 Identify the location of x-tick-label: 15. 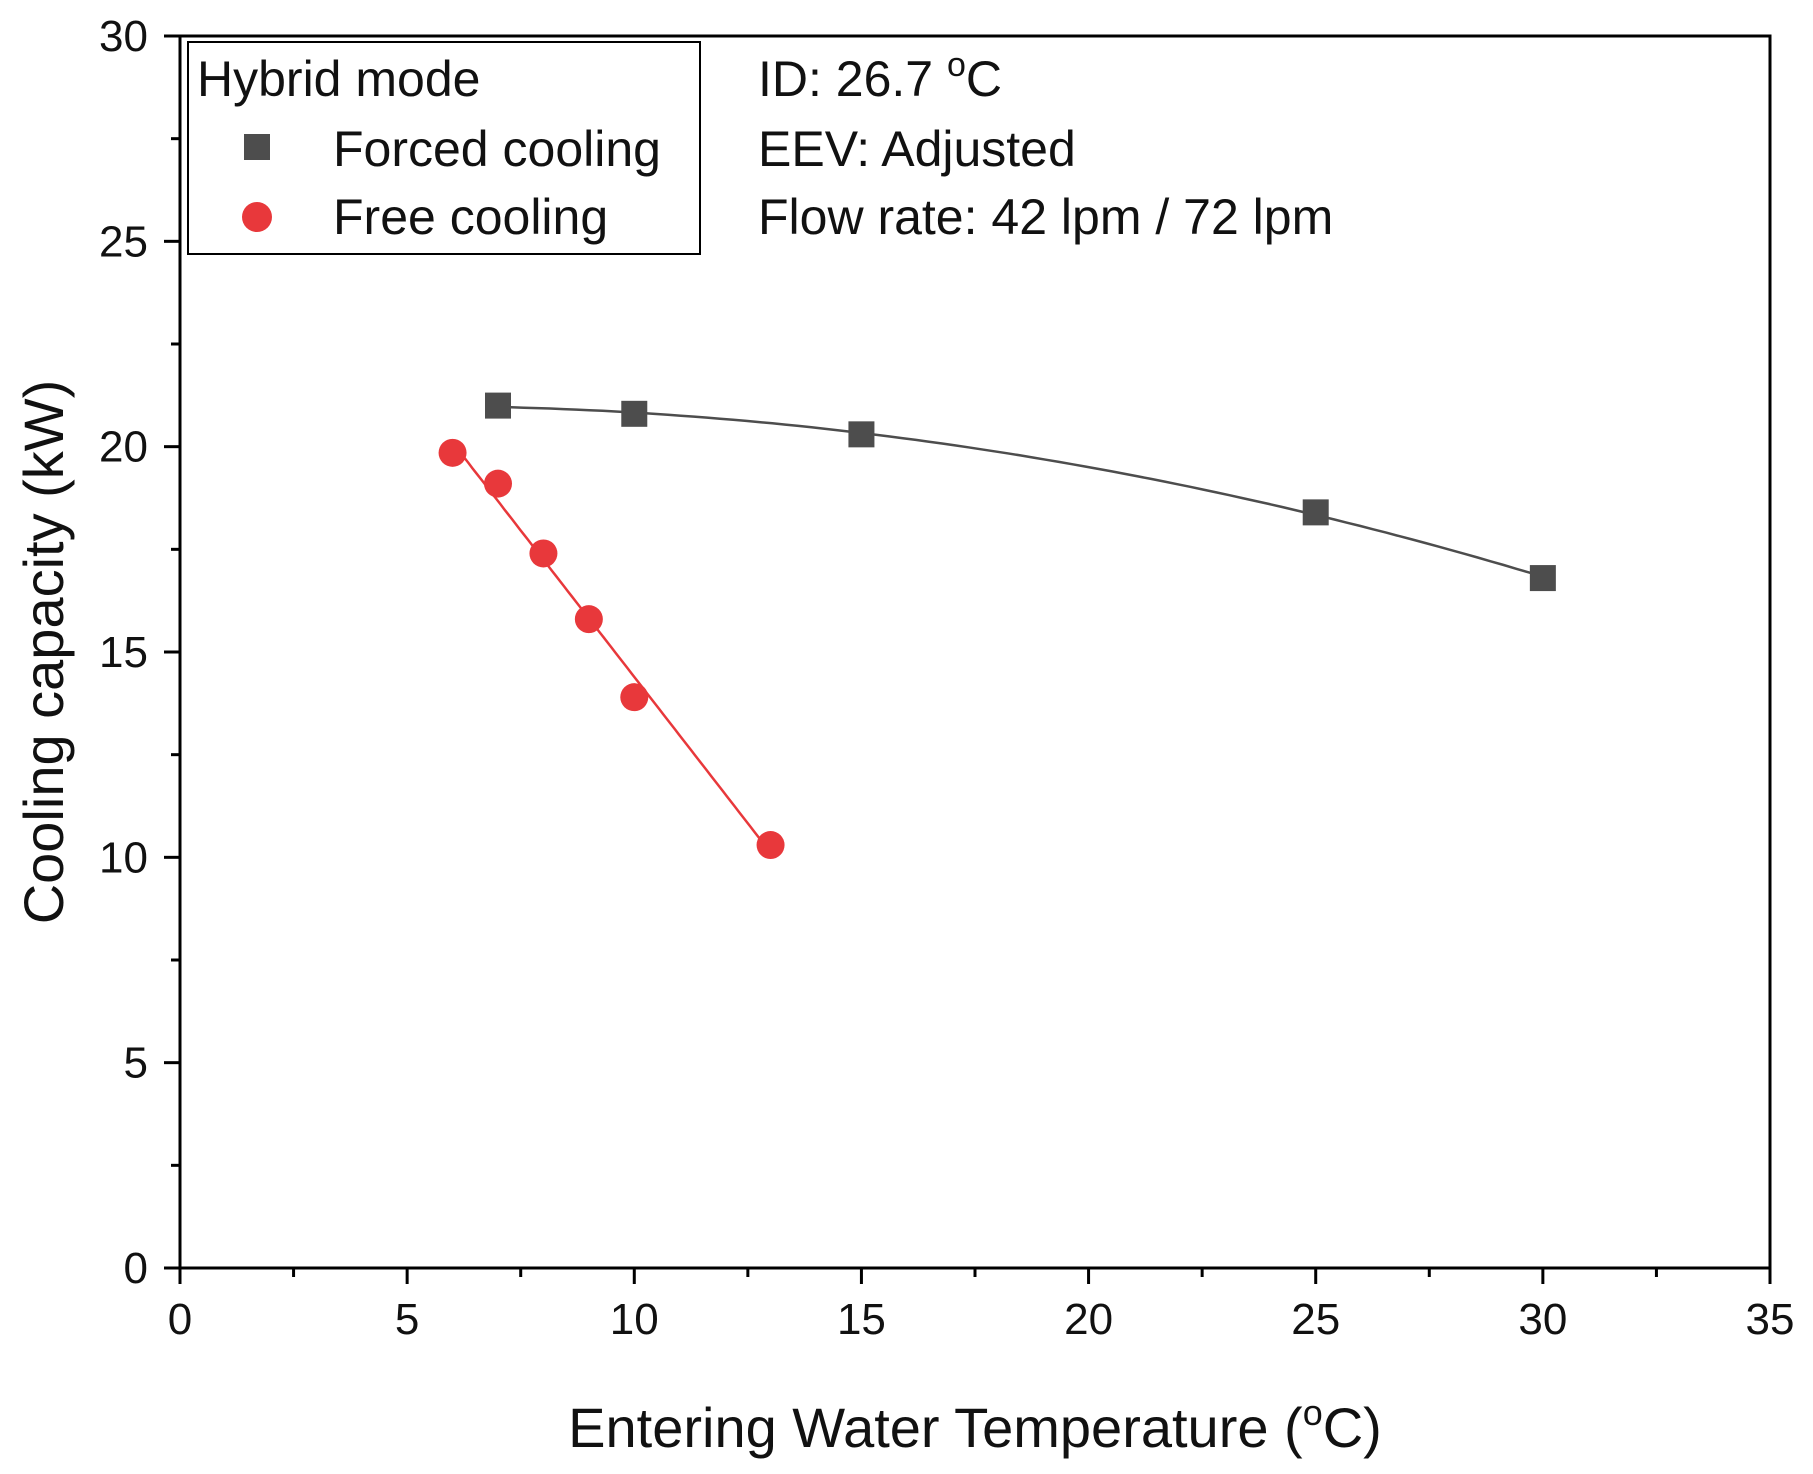
(861, 1319).